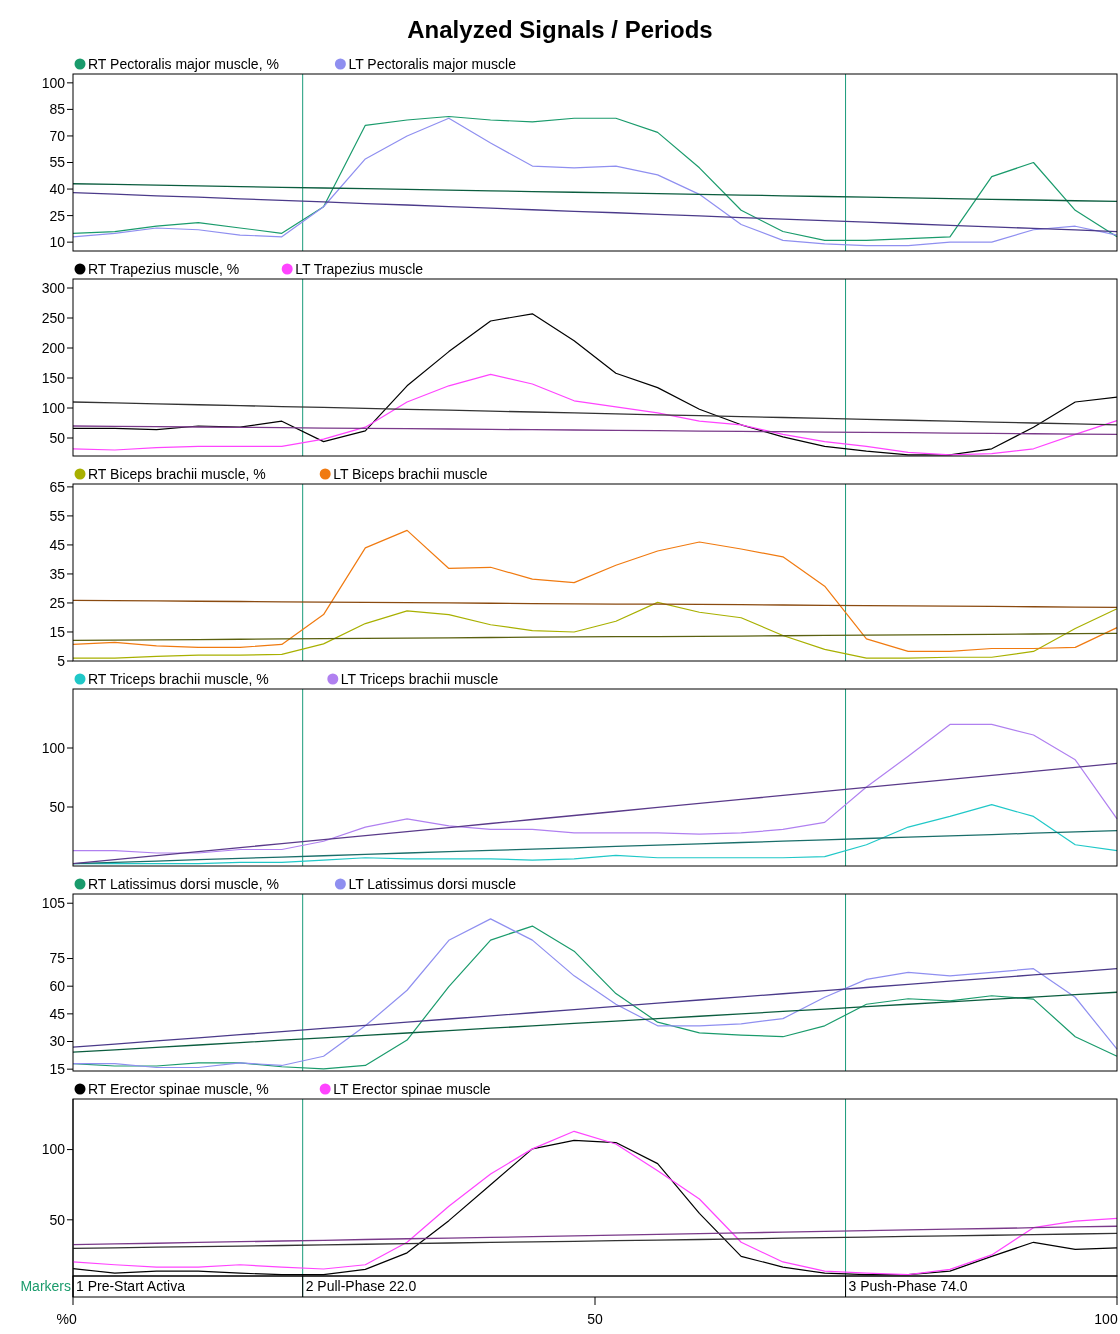 The width and height of the screenshot is (1120, 1334). Describe the element at coordinates (361, 1286) in the screenshot. I see `ref-line-label: 2 Pull-Phase 22.0` at that location.